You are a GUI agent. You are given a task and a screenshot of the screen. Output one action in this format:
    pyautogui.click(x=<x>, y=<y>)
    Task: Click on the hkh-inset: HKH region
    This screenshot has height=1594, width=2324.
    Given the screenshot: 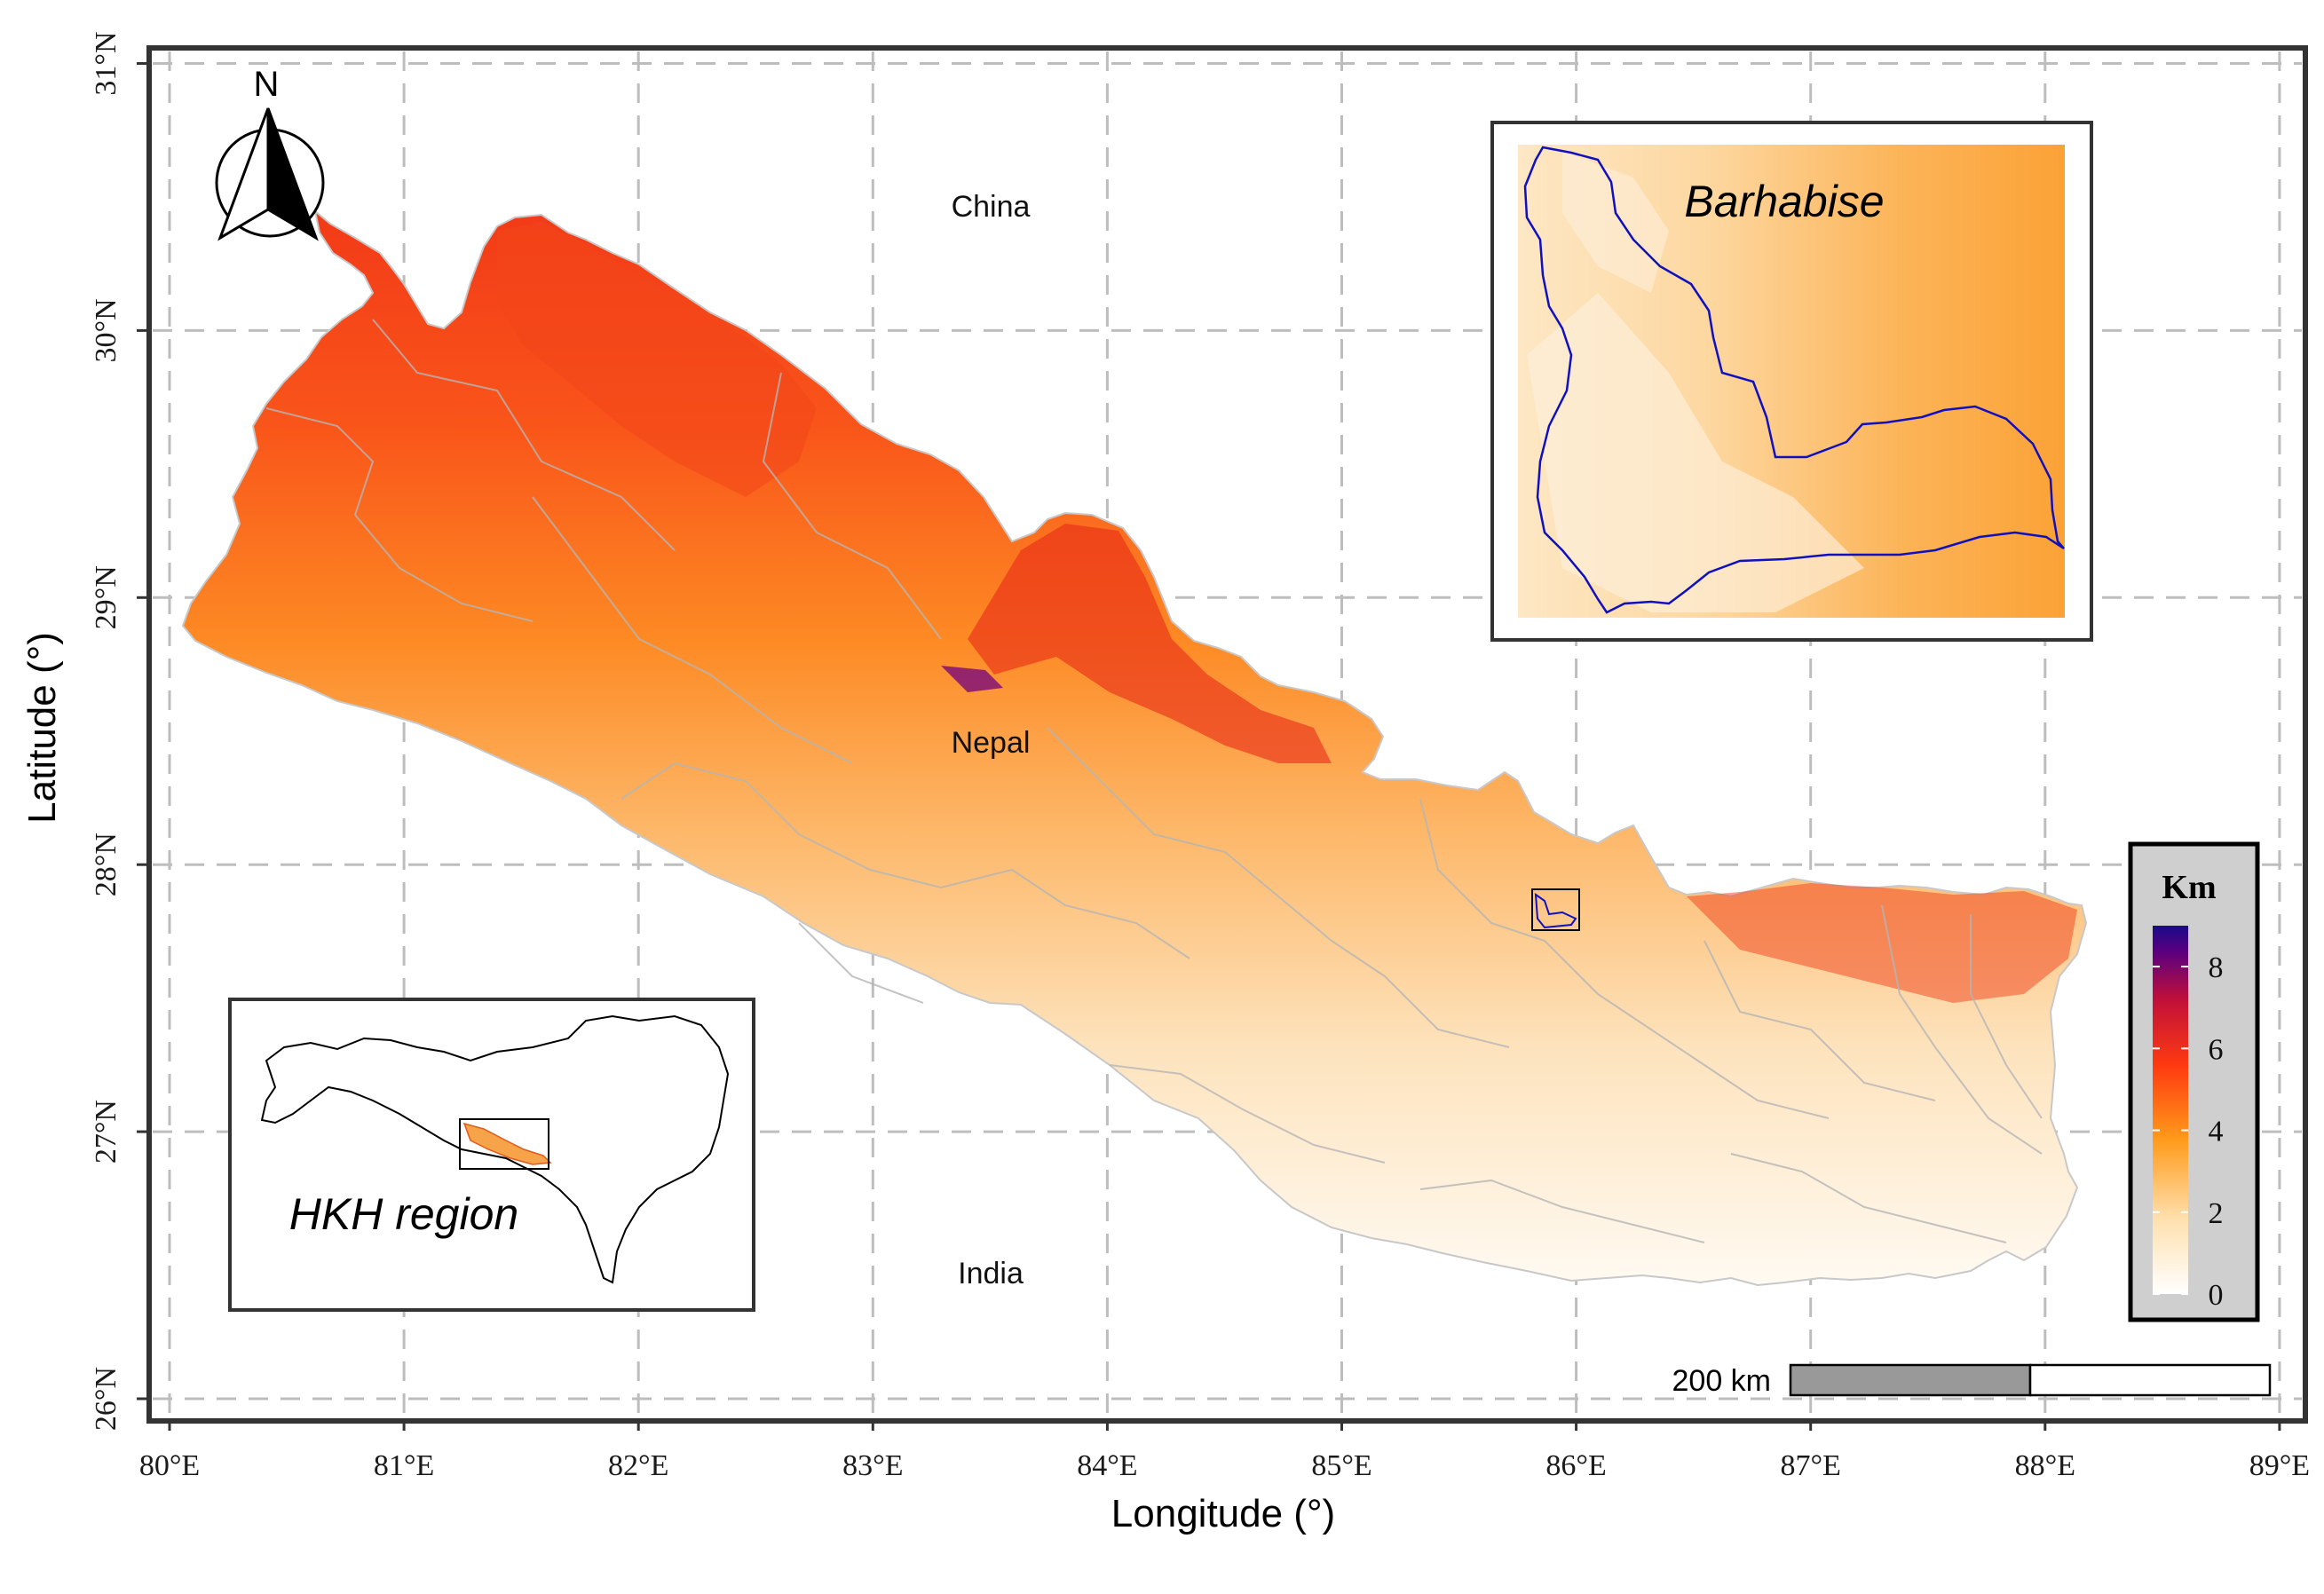 What is the action you would take?
    pyautogui.click(x=491, y=1155)
    